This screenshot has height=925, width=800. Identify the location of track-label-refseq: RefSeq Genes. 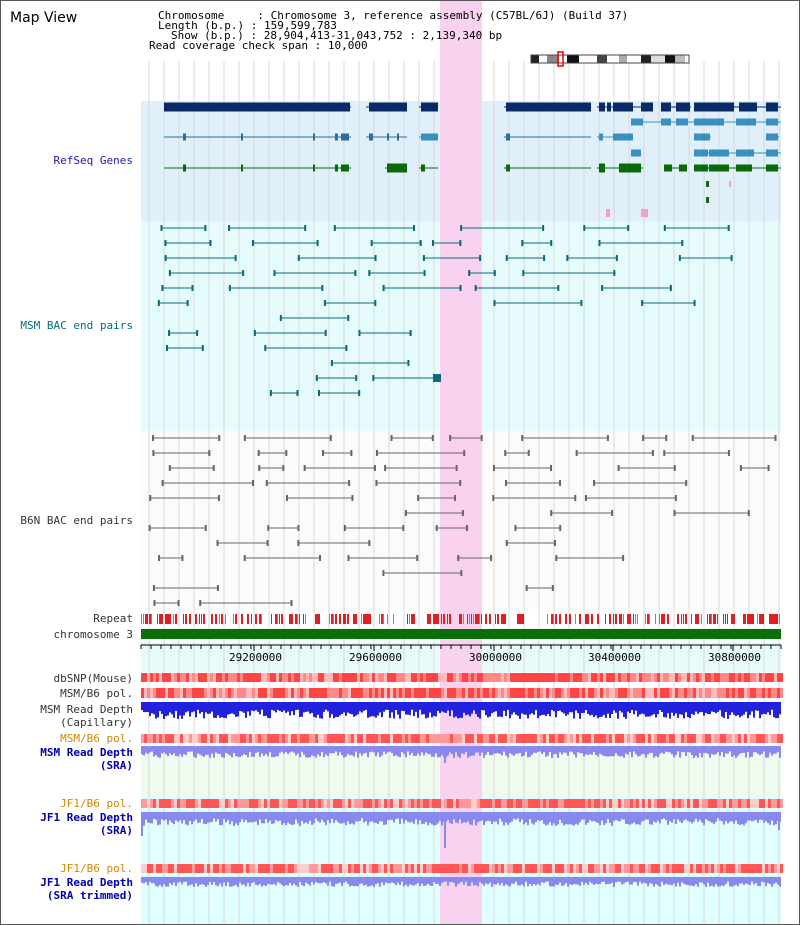
(93, 160).